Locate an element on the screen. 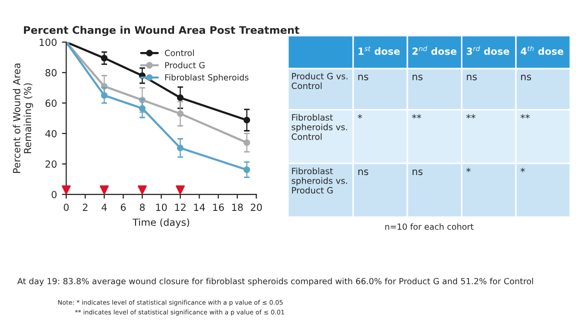 Image resolution: width=576 pixels, height=324 pixels. category-label: Product G vs. Control is located at coordinates (320, 81).